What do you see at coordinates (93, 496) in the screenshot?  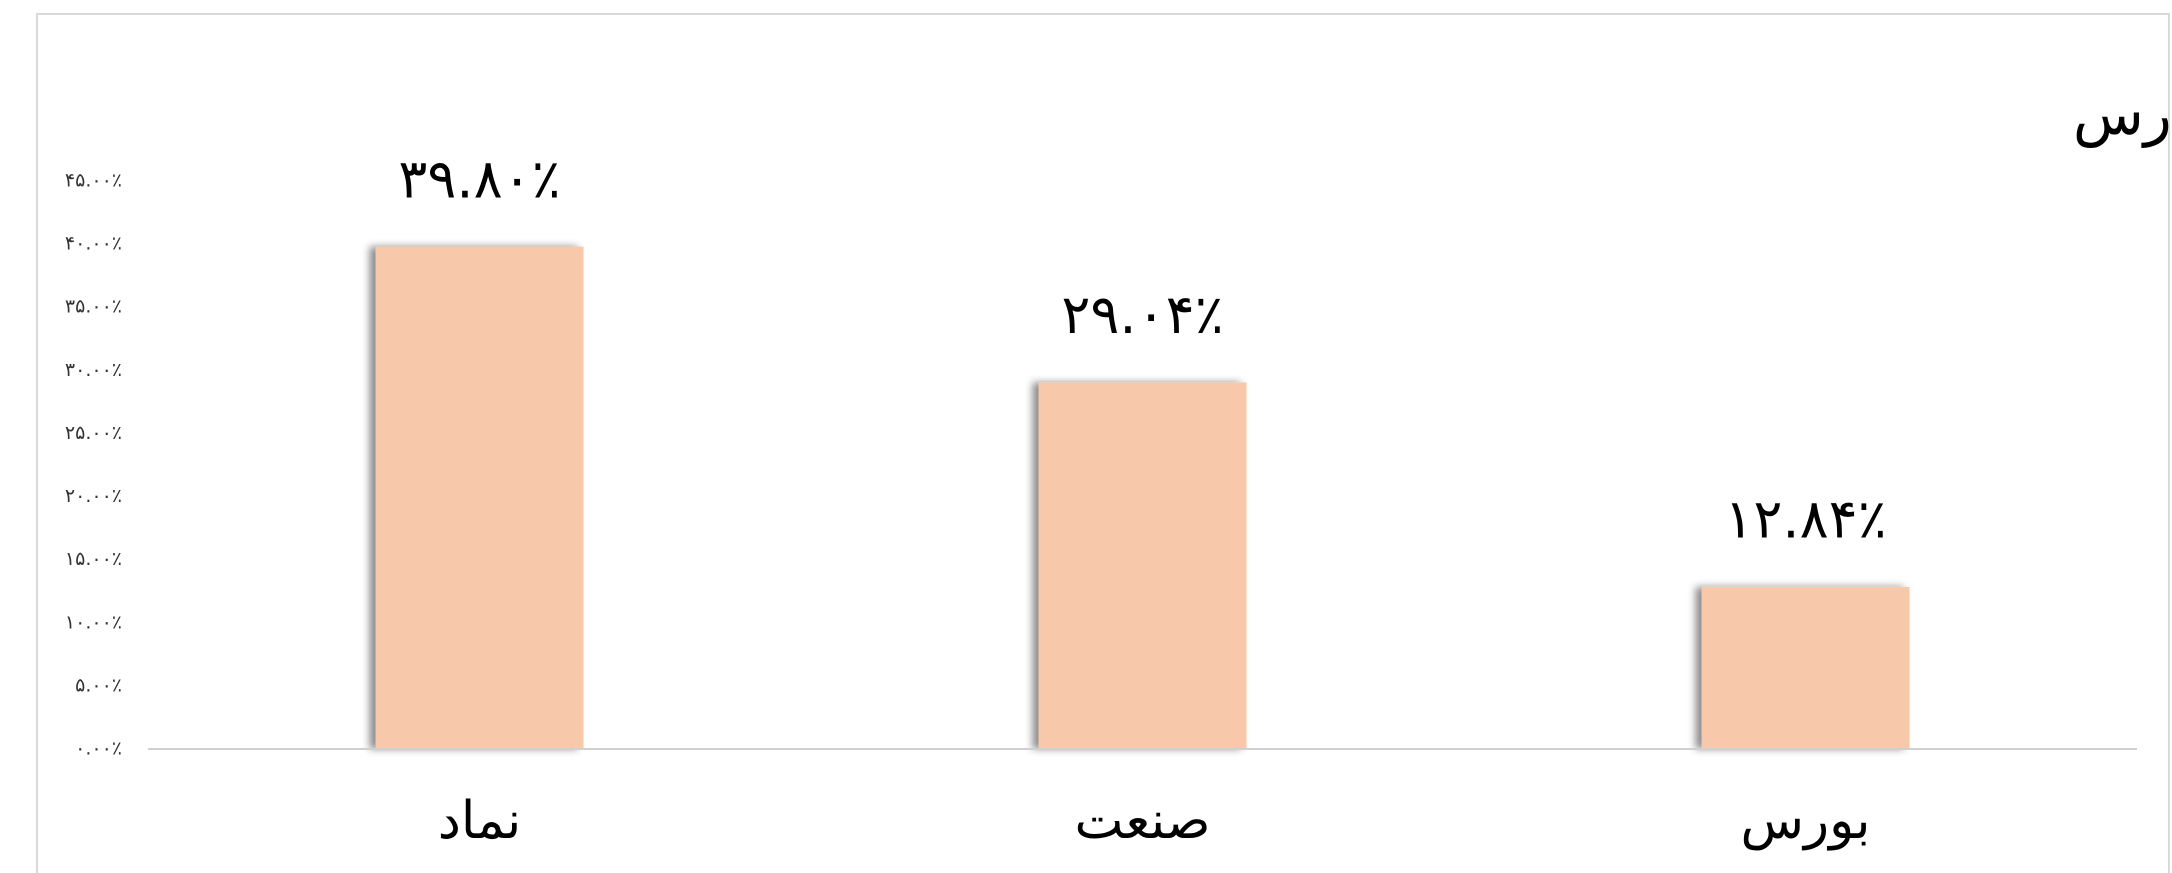 I see `y-tick-label: ۲۰.۰۰٪` at bounding box center [93, 496].